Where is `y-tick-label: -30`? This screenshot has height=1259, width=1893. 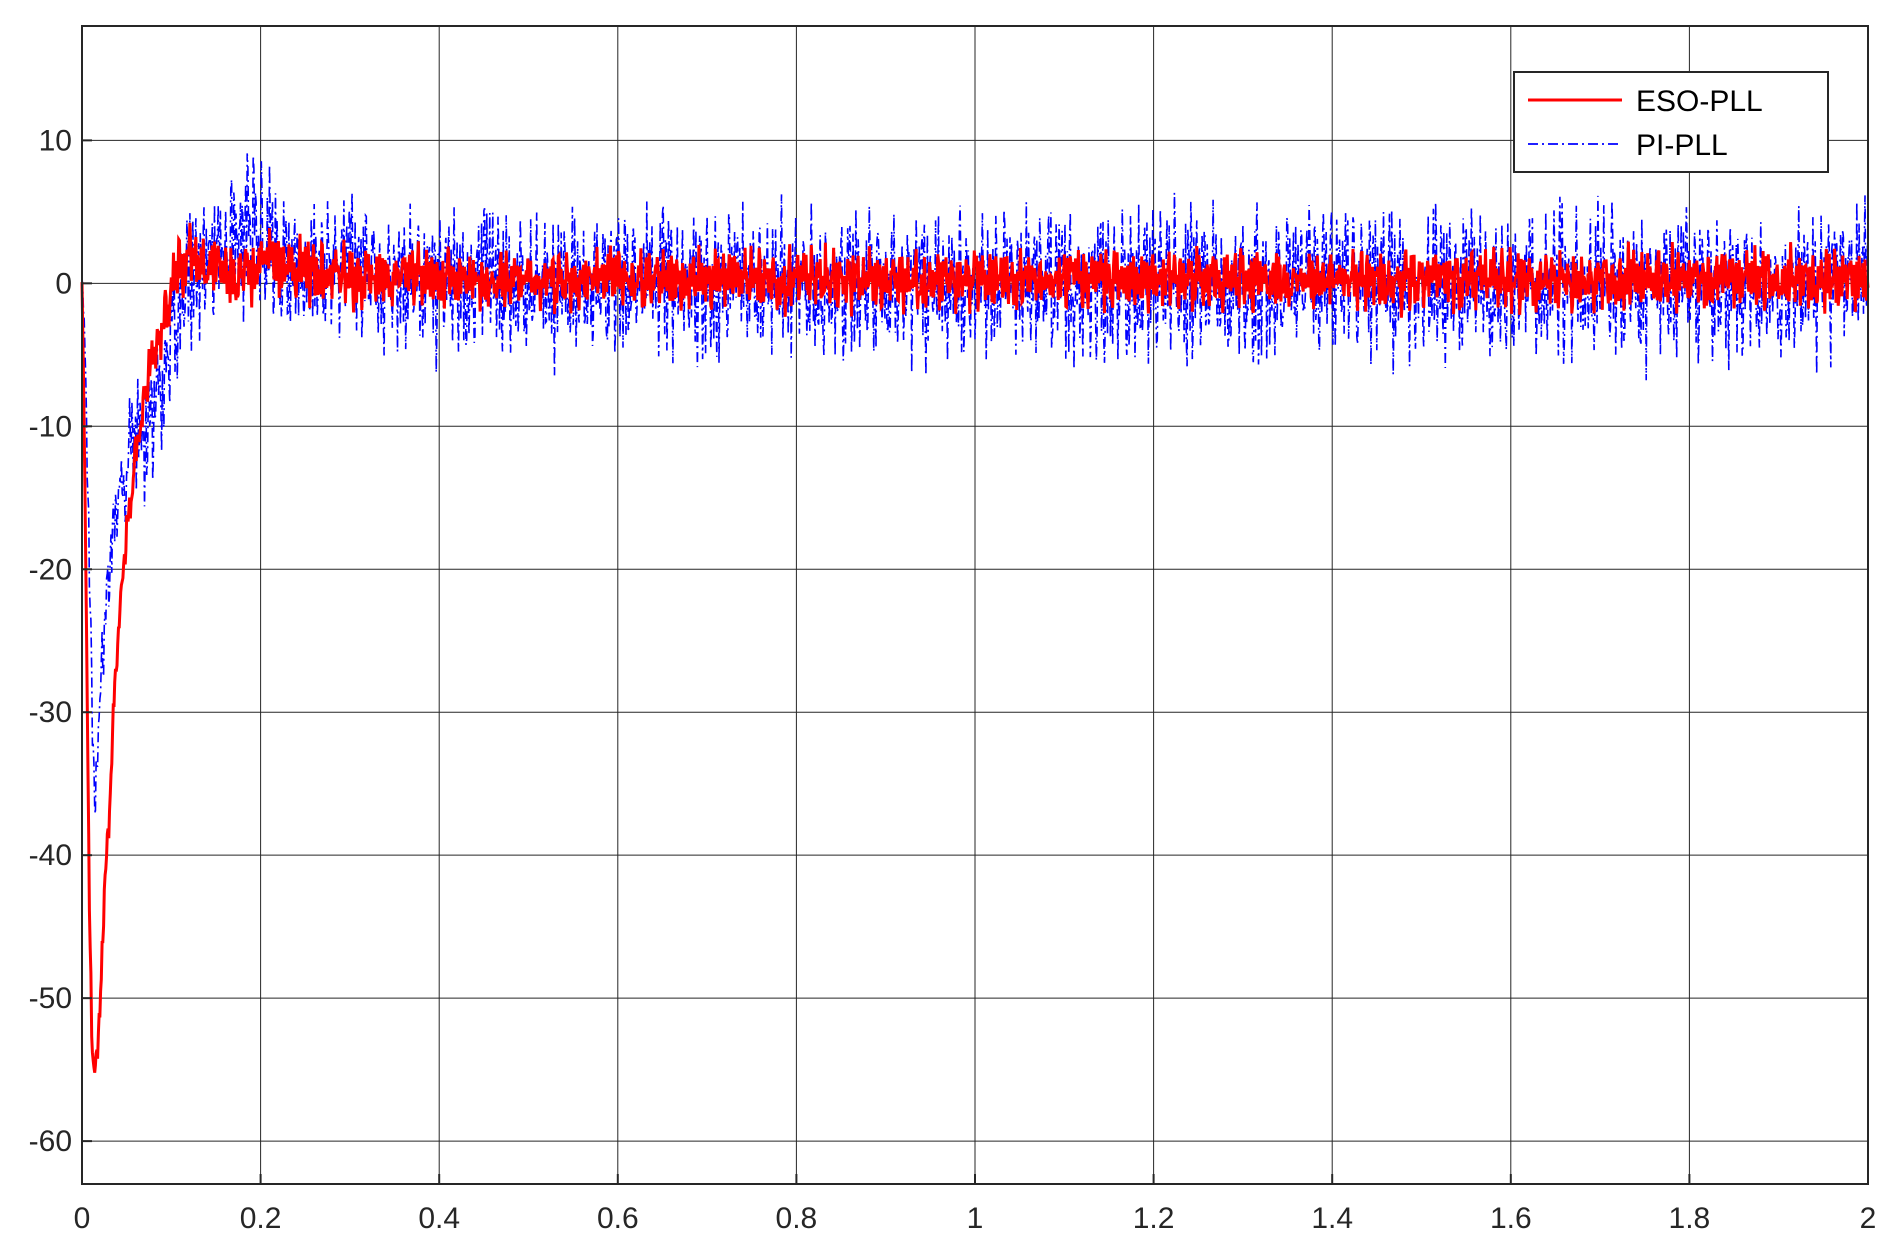 y-tick-label: -30 is located at coordinates (50, 712).